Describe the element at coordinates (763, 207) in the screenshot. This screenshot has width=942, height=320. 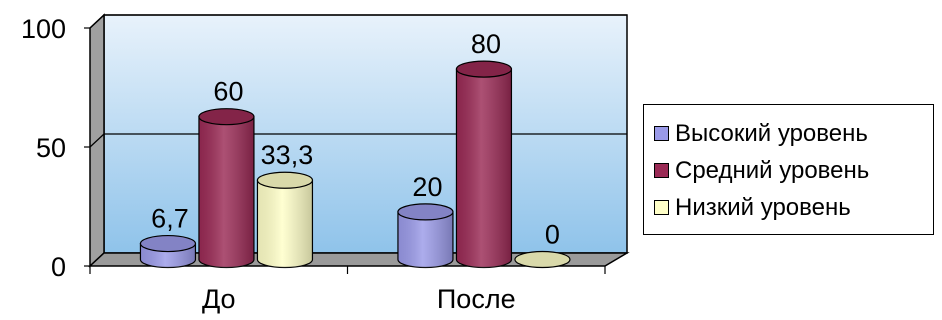
I see `legend-label: Низкий уровень` at that location.